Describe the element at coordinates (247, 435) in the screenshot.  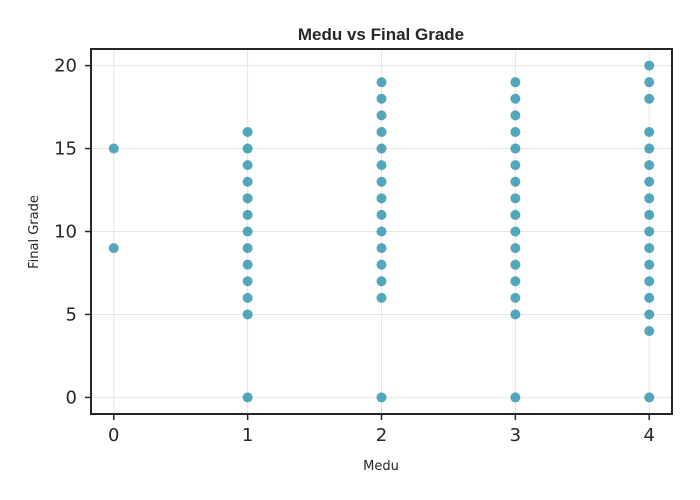
I see `x-tick-label: 1` at that location.